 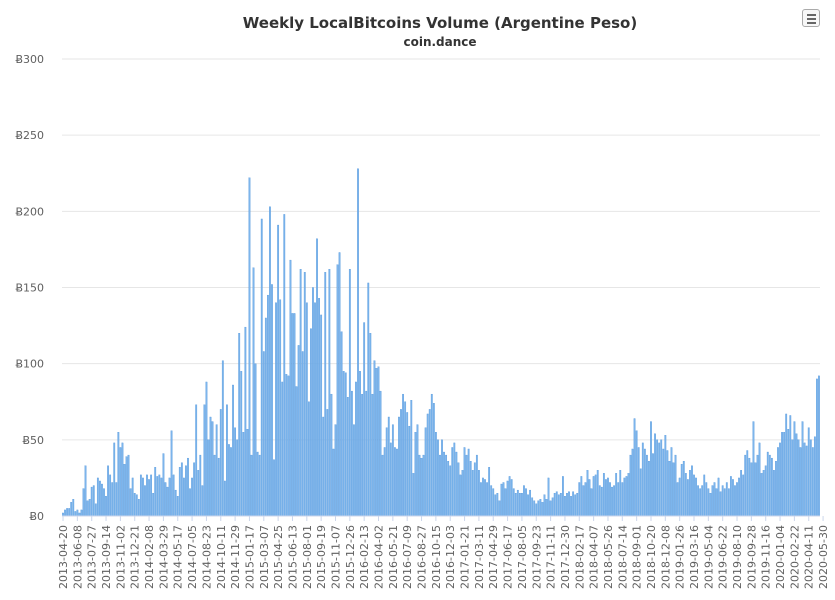 I want to click on x-tick-label: 2014-07-05, so click(x=192, y=557).